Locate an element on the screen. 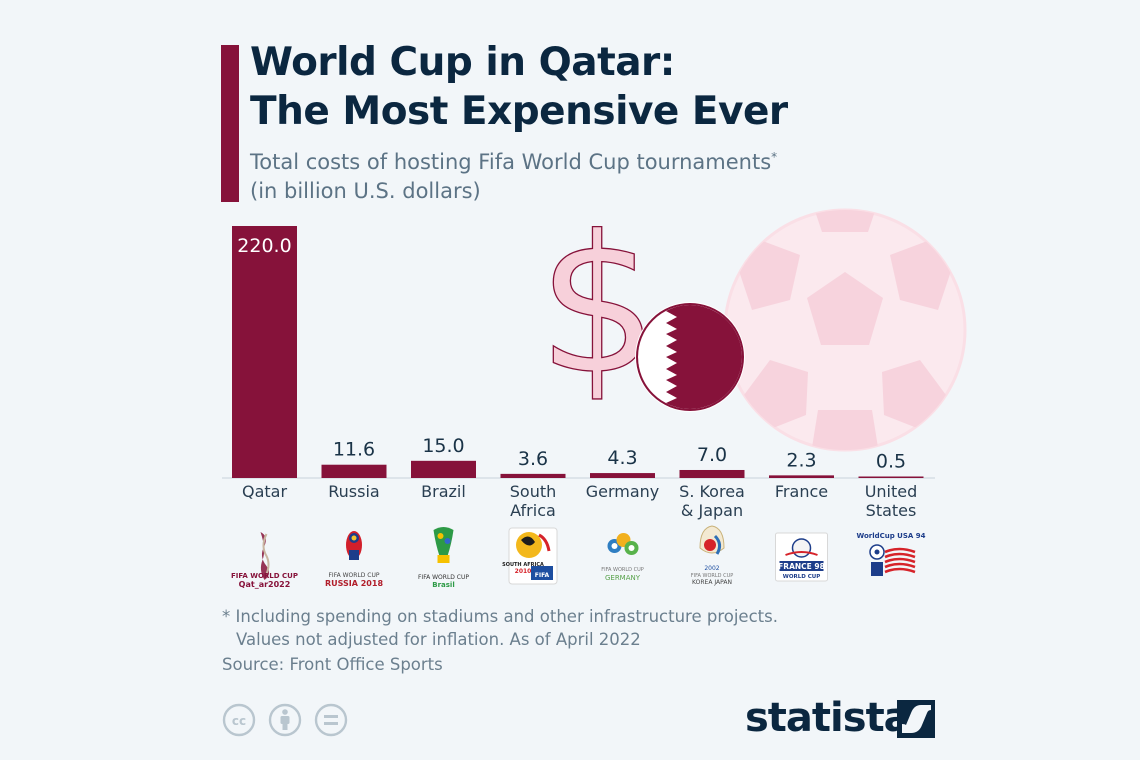 The width and height of the screenshot is (1140, 760). logo-text: FRANCE 98 is located at coordinates (801, 566).